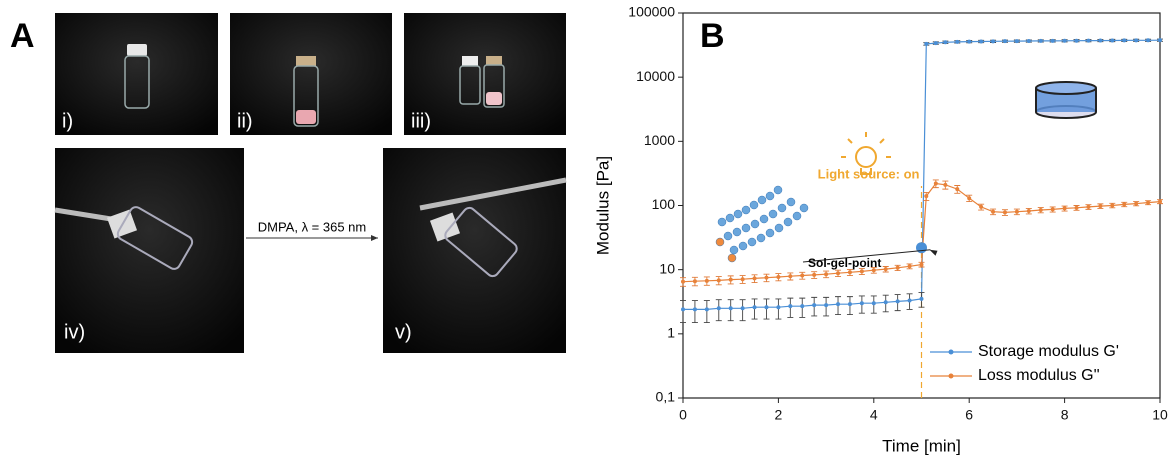  I want to click on x-tick-label: 6, so click(969, 415).